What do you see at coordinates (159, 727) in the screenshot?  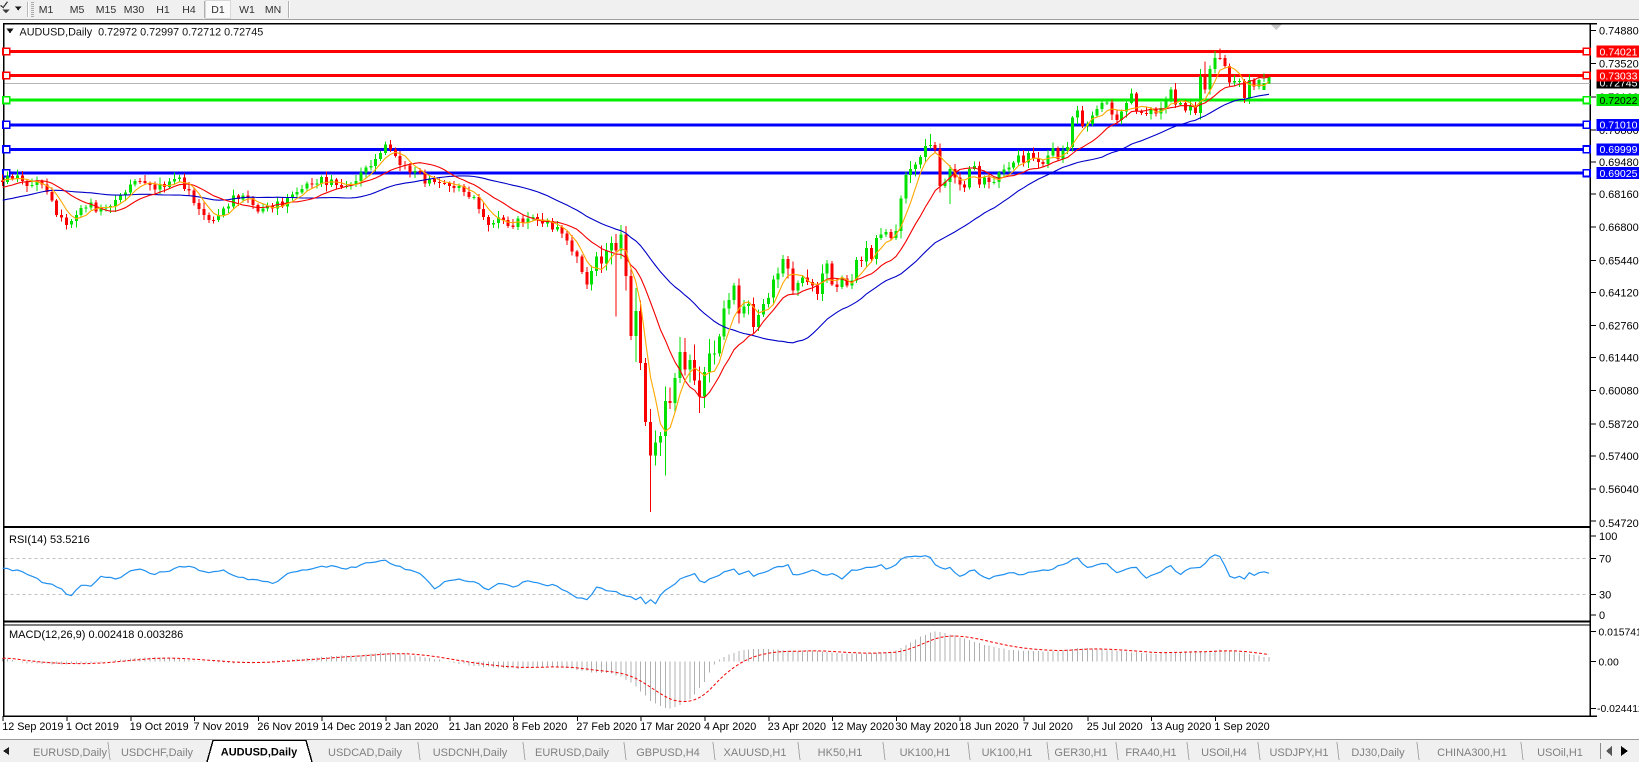 I see `svg-text: 19 Oct 2019` at bounding box center [159, 727].